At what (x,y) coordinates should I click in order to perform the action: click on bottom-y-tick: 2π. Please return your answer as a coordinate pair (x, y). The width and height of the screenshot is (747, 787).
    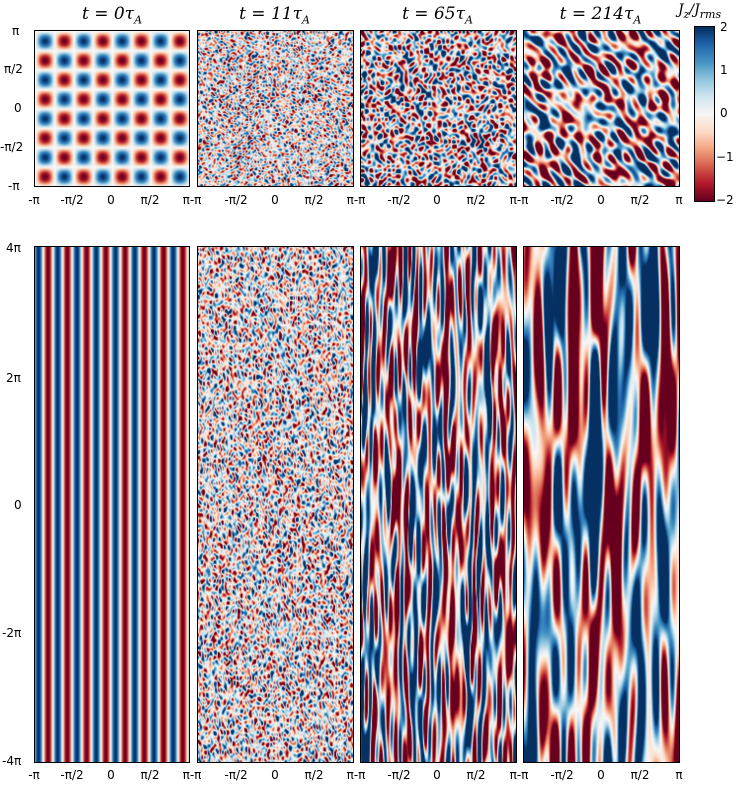
    Looking at the image, I should click on (13, 378).